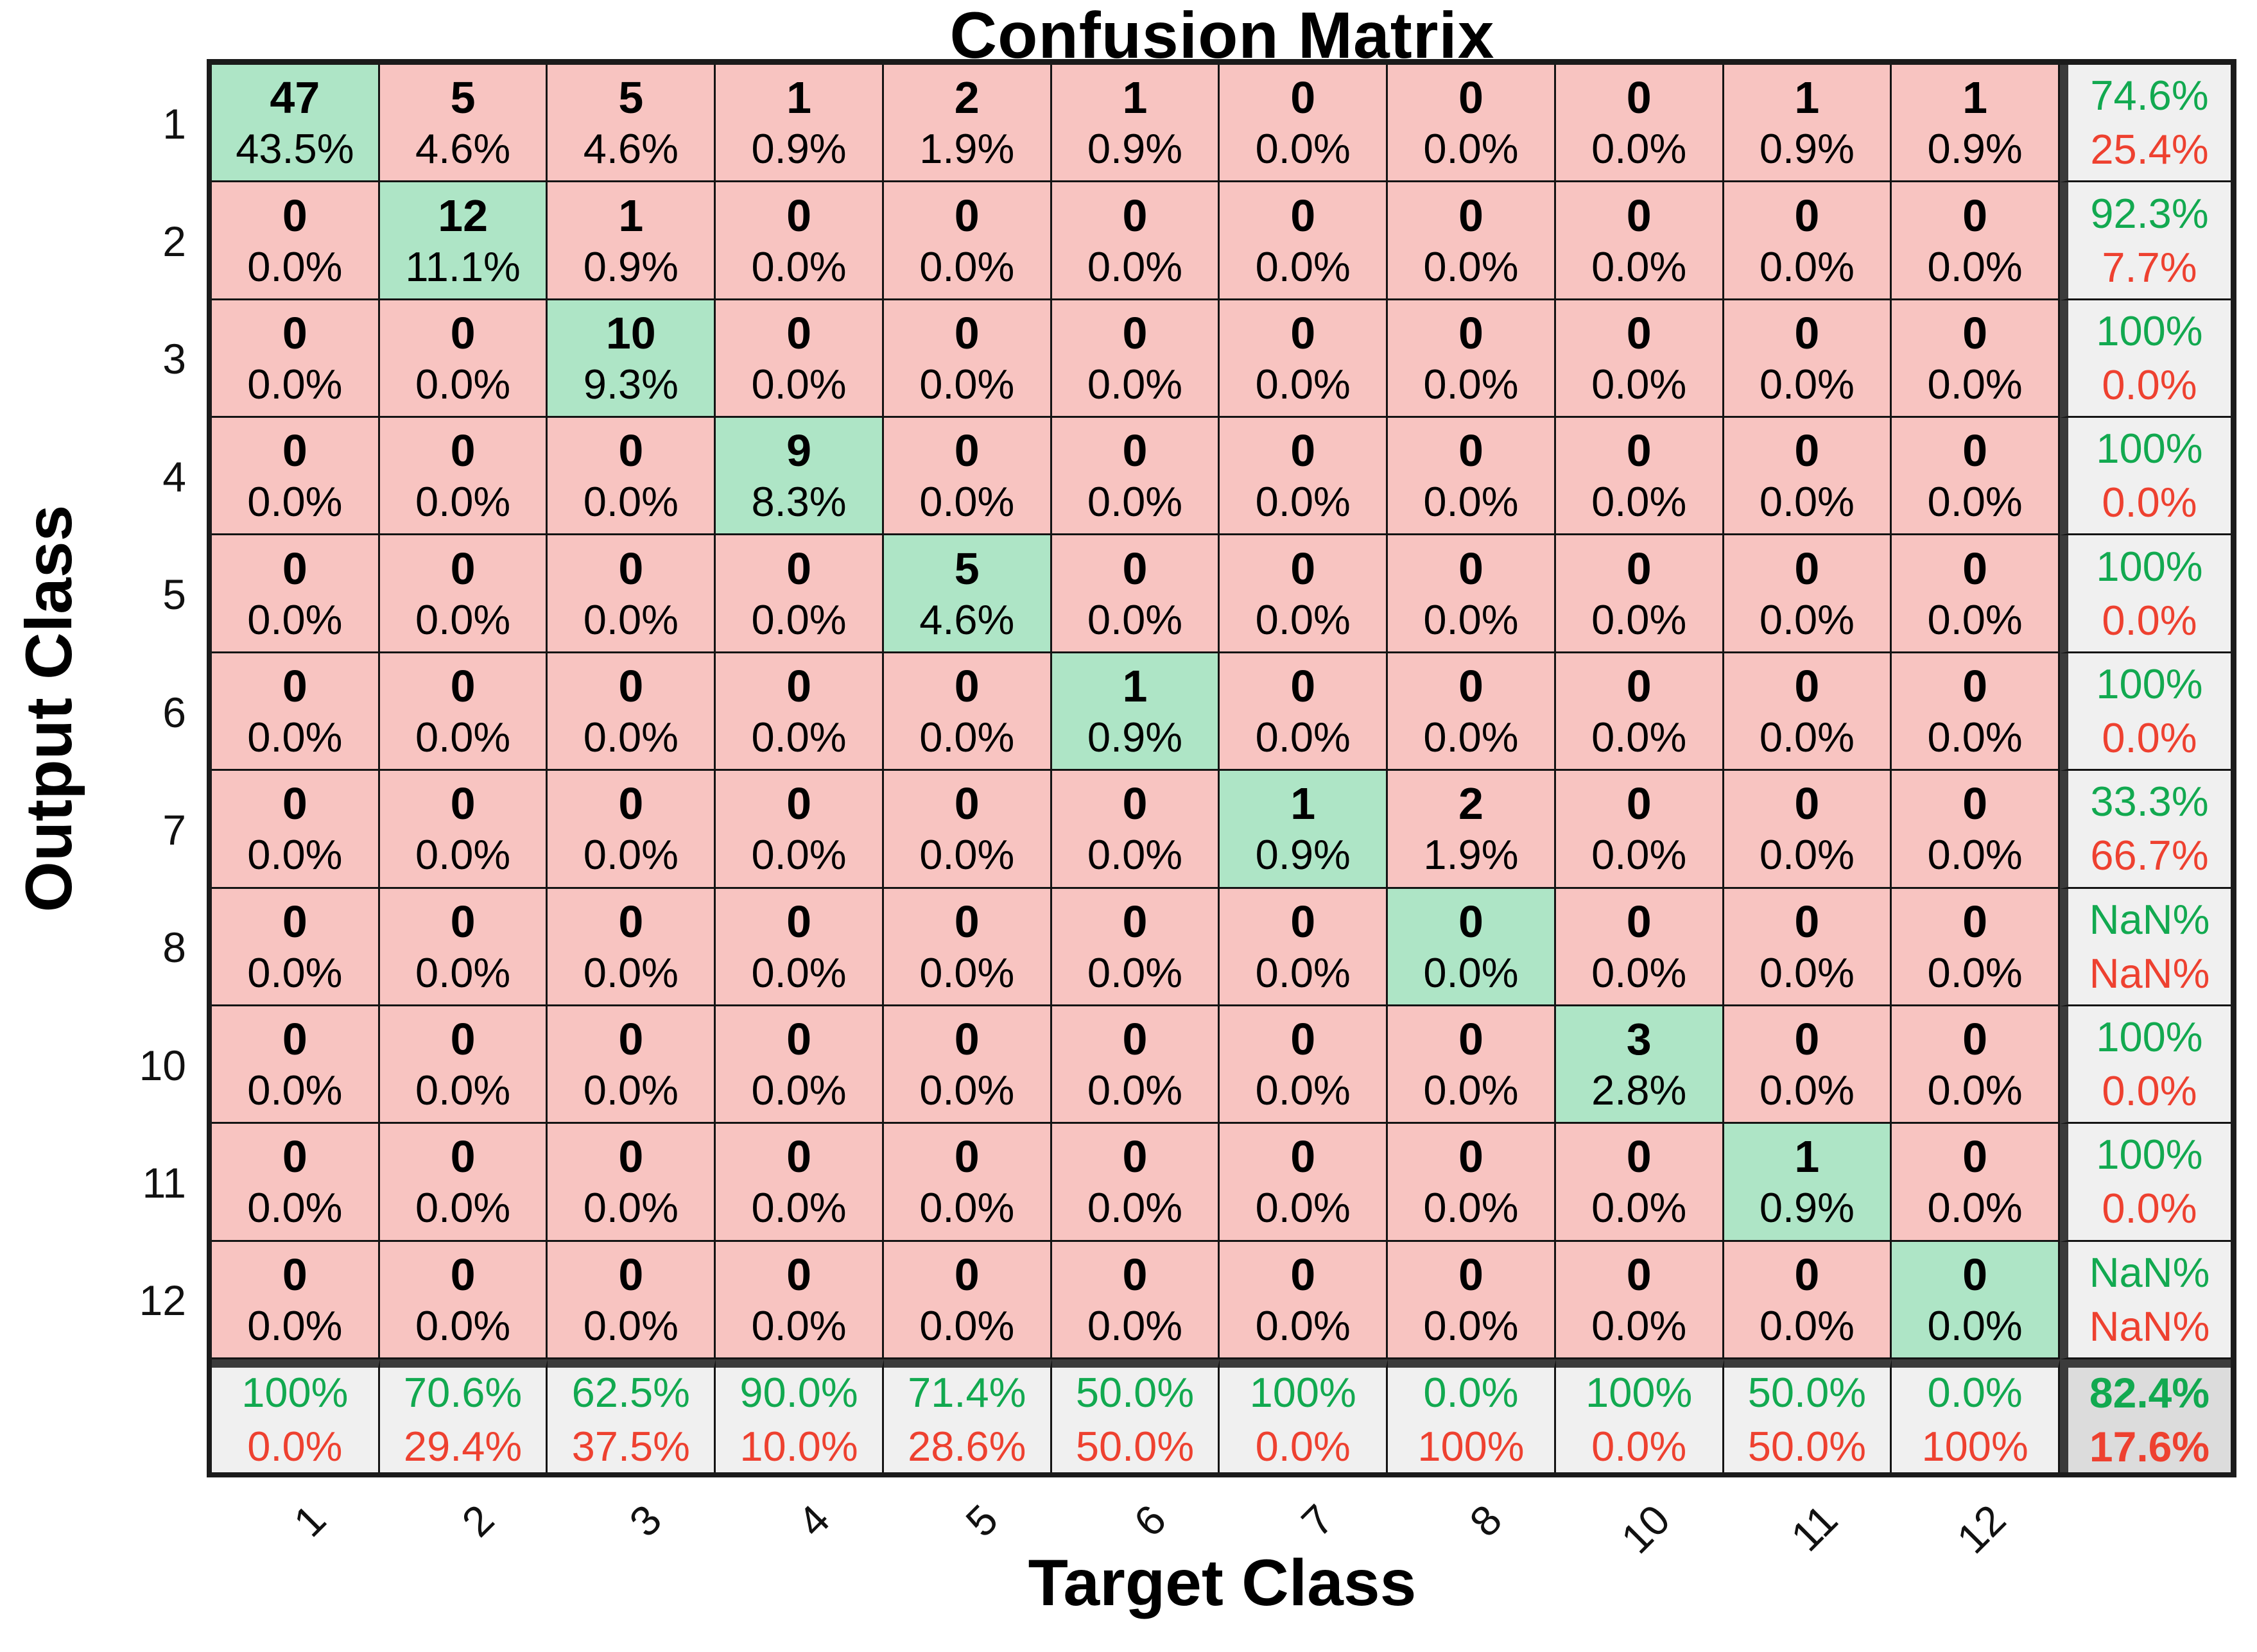  Describe the element at coordinates (2145, 359) in the screenshot. I see `row-summary-cell-3: 100% 0.0%` at that location.